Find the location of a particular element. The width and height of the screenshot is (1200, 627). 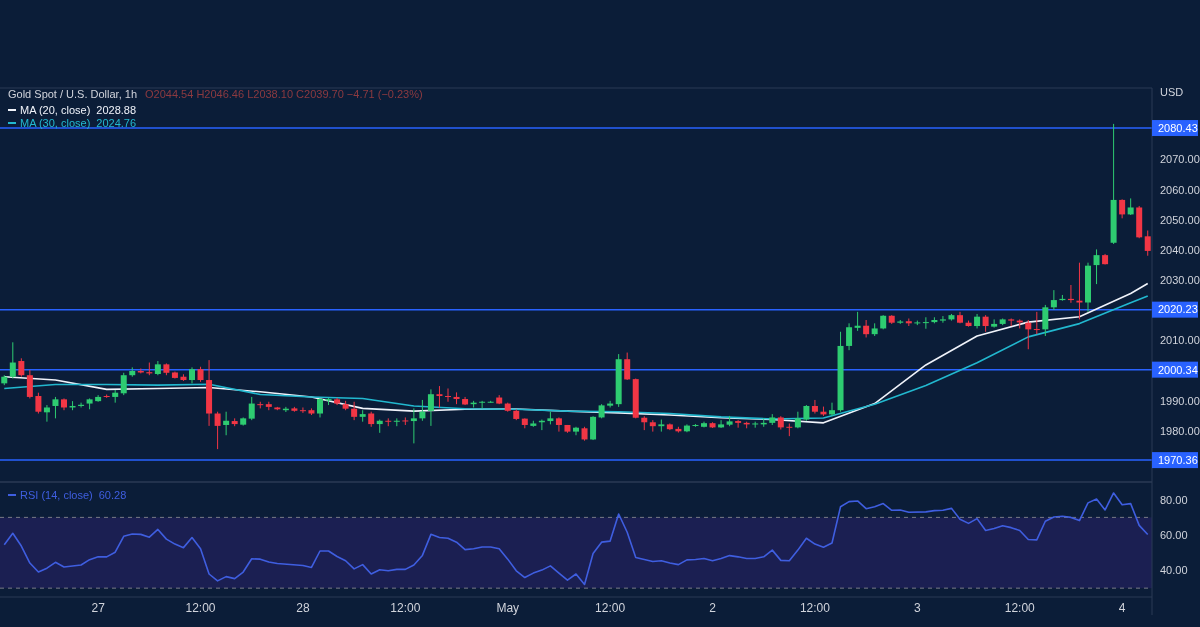

legend-label: MA (20, close) is located at coordinates (55, 109).